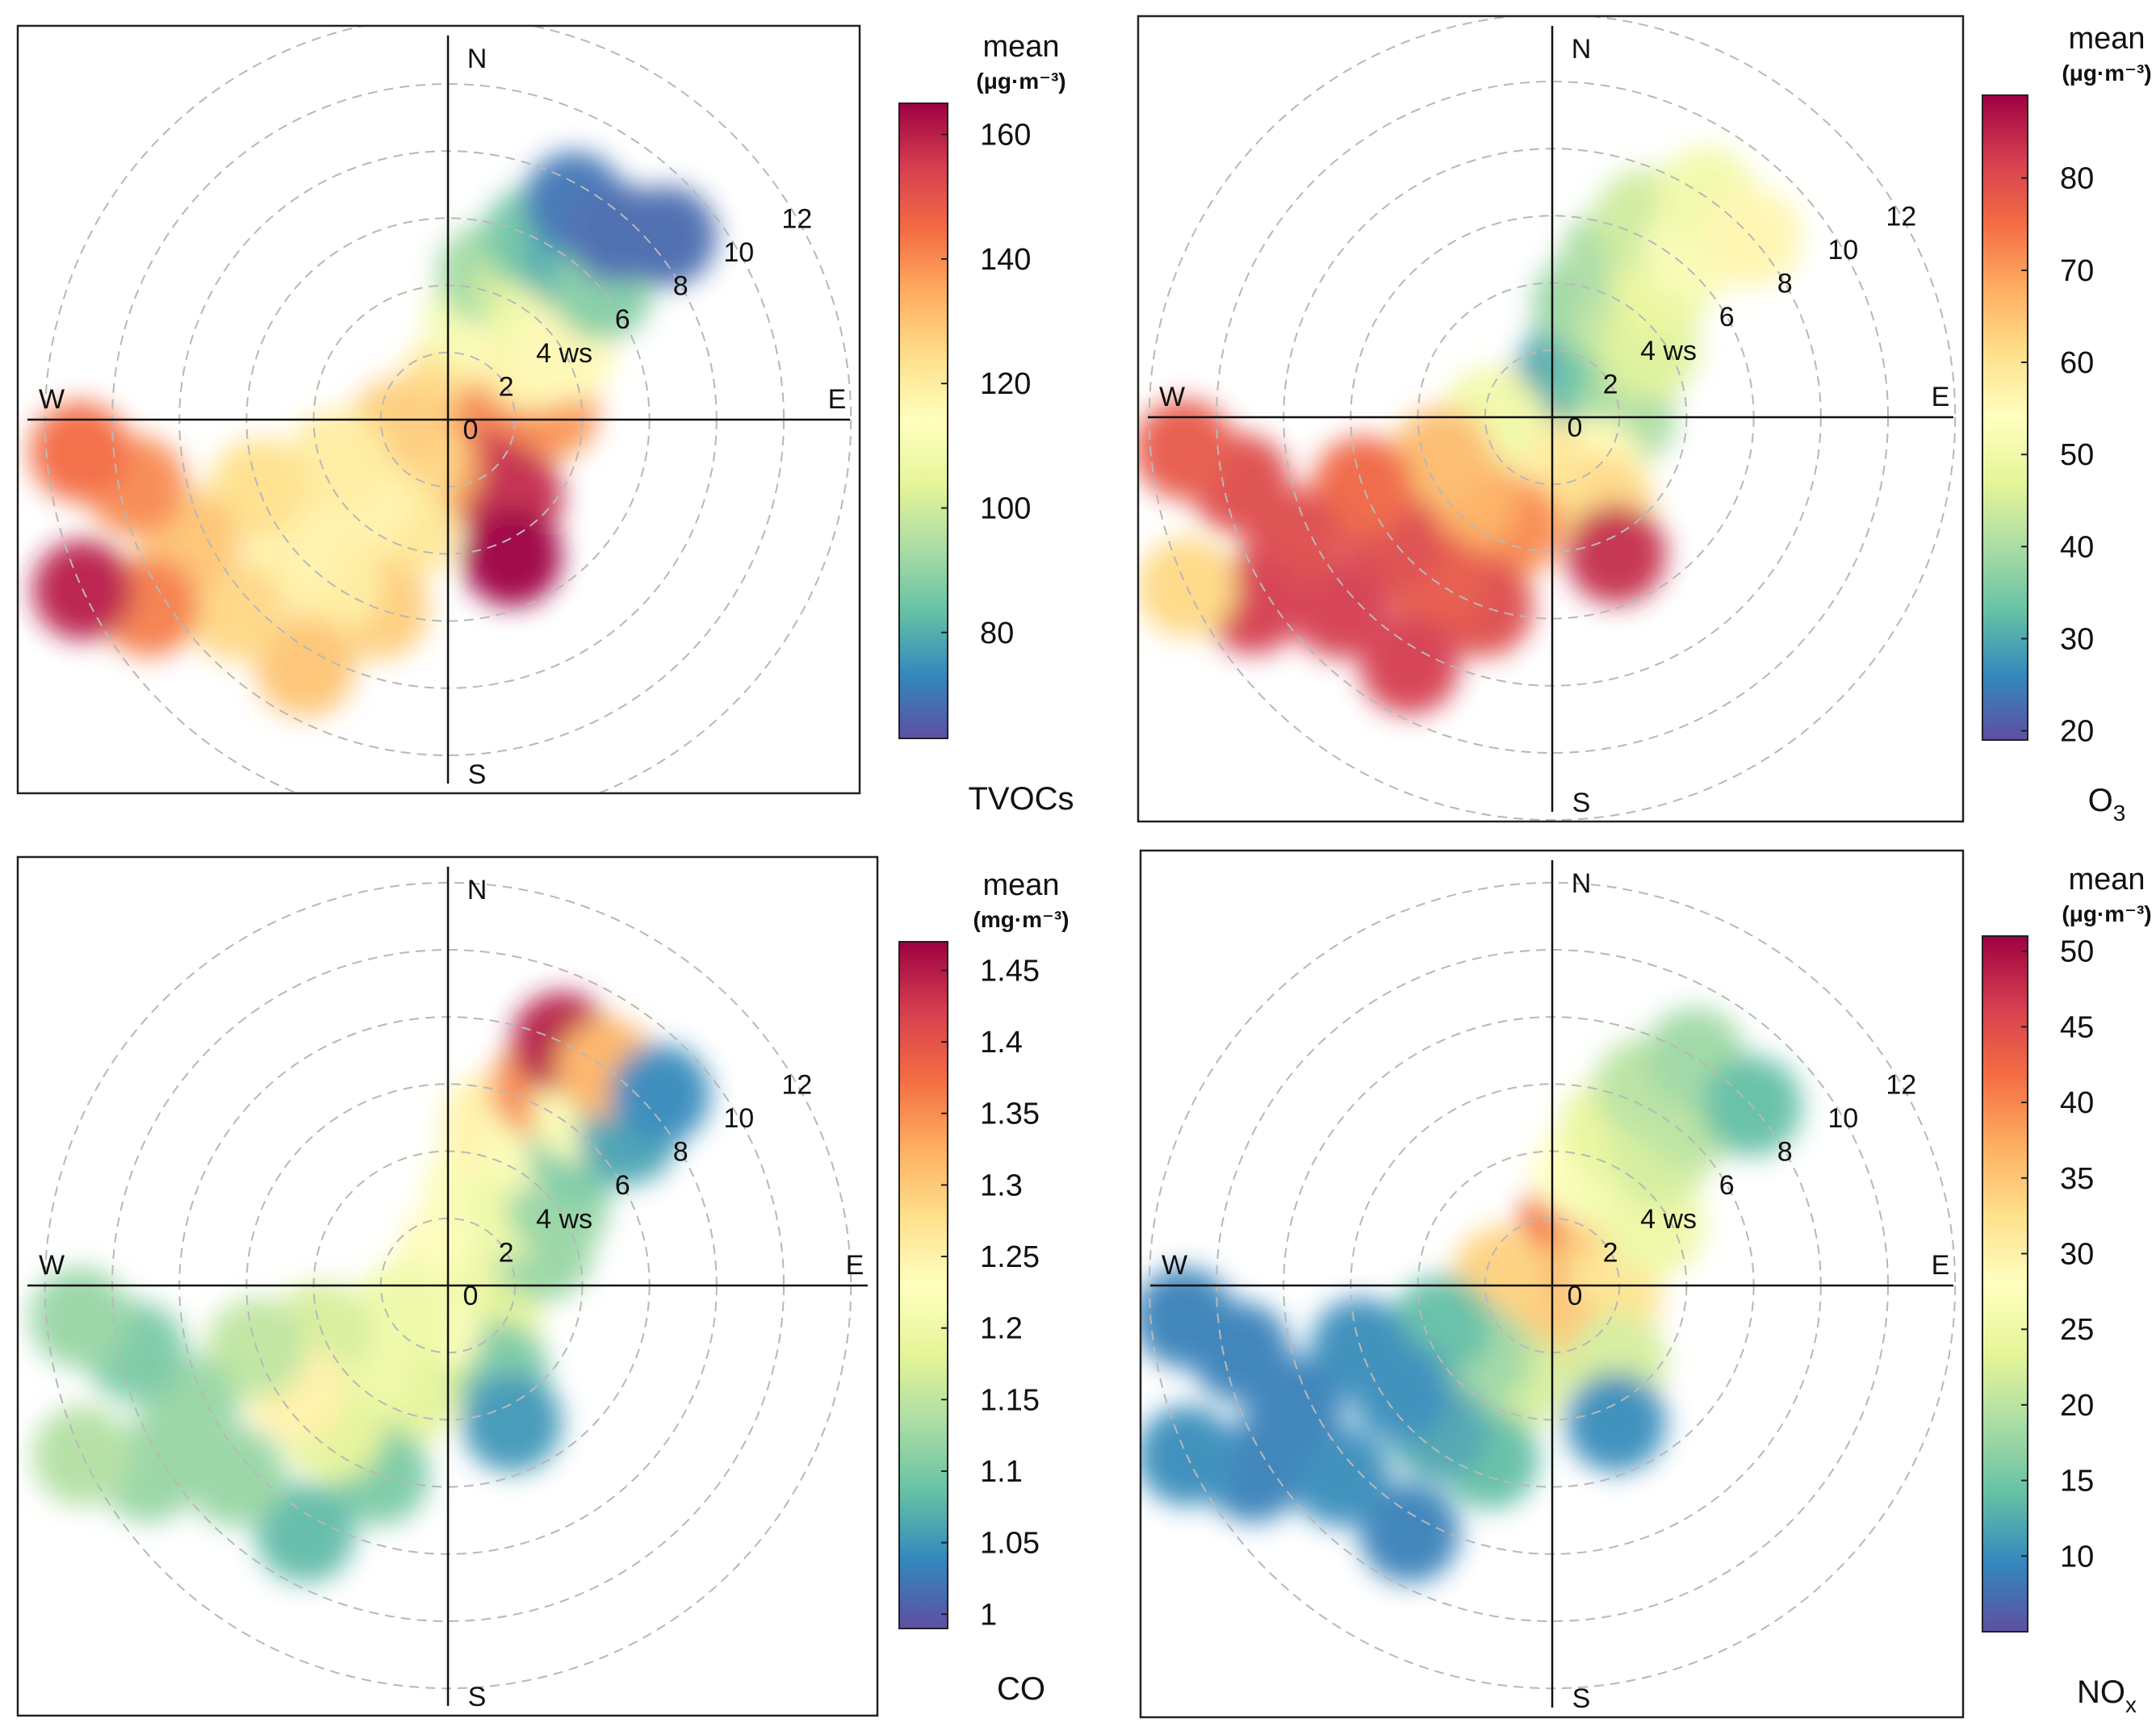 The height and width of the screenshot is (1735, 2156). Describe the element at coordinates (1005, 384) in the screenshot. I see `colorbar-tick-label: 120` at that location.